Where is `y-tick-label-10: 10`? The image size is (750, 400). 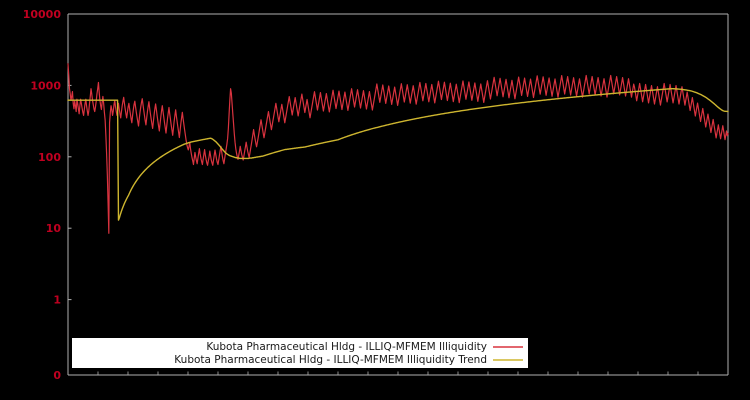
y-tick-label-10: 10 is located at coordinates (54, 228).